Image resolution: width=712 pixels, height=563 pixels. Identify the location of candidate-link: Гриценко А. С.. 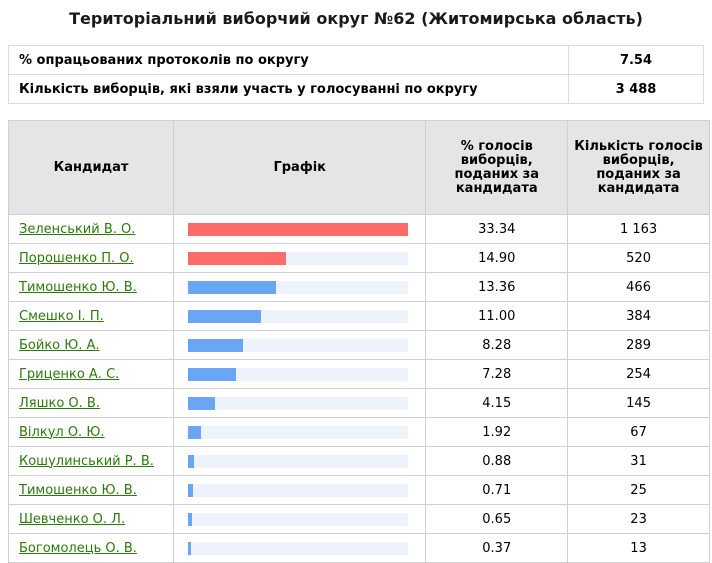
(69, 374).